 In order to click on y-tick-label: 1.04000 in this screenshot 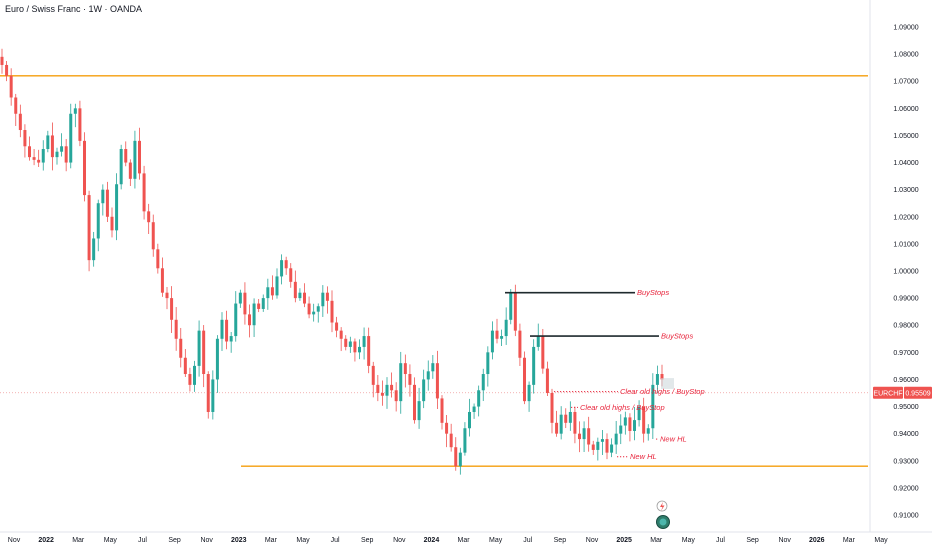, I will do `click(905, 163)`.